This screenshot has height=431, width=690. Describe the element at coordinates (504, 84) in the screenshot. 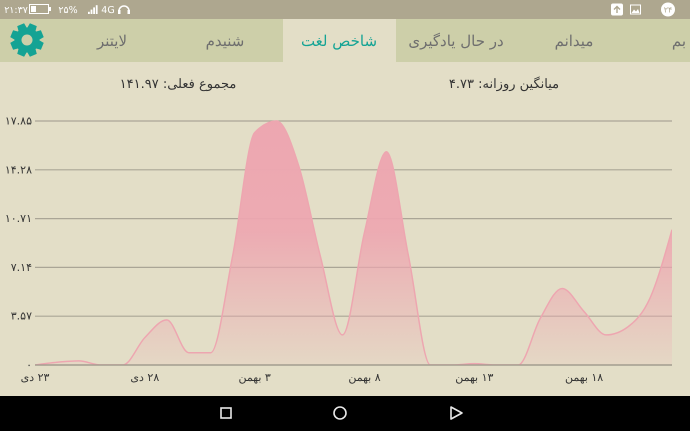

I see `text: میانگین روزانه: ۴.۷۳` at that location.